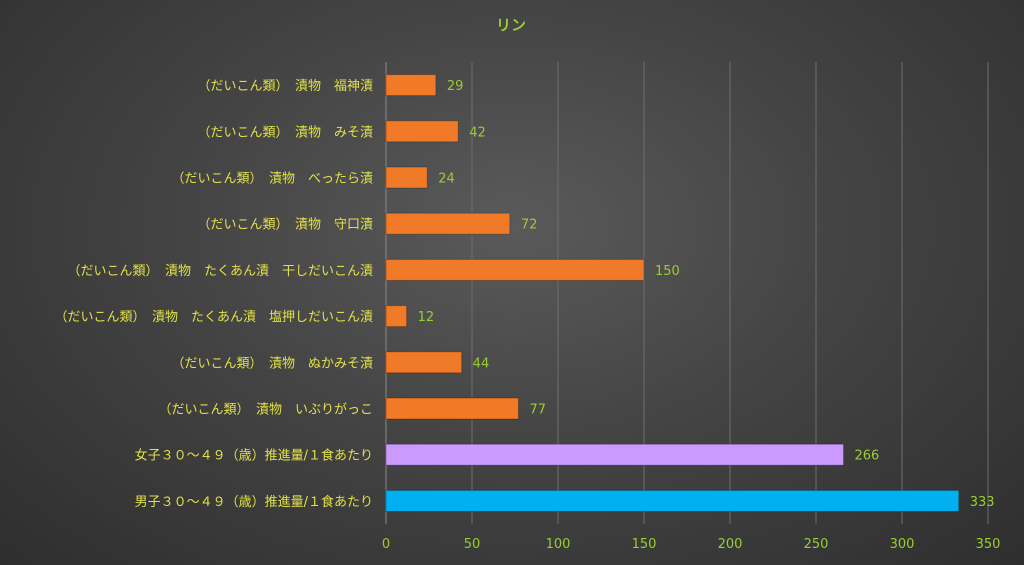  Describe the element at coordinates (511, 25) in the screenshot. I see `chart-title: リン` at that location.